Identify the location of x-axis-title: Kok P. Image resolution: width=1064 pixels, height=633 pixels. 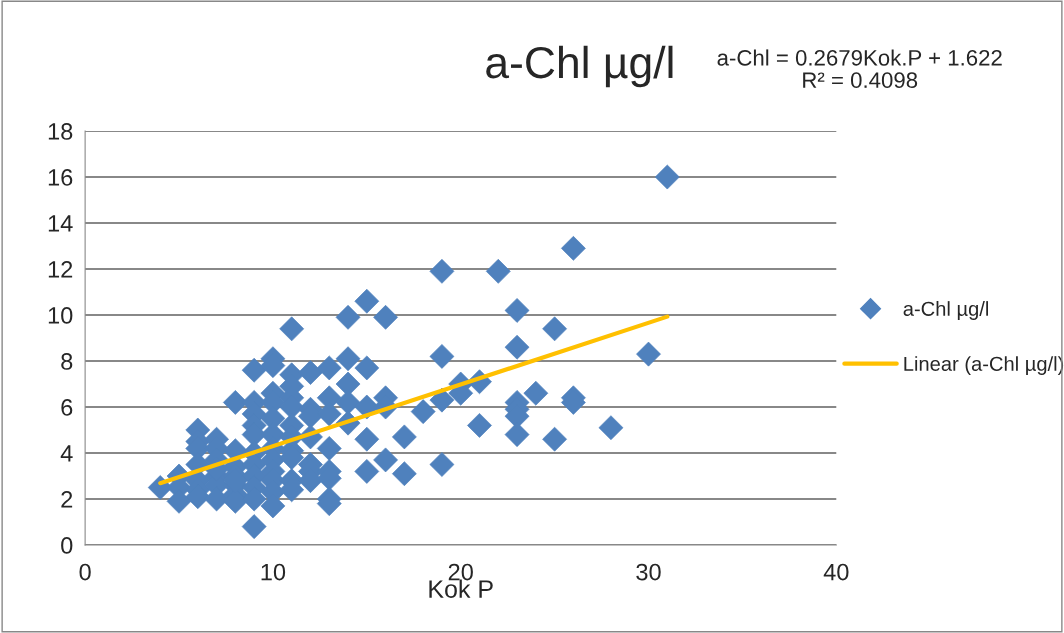
(461, 588).